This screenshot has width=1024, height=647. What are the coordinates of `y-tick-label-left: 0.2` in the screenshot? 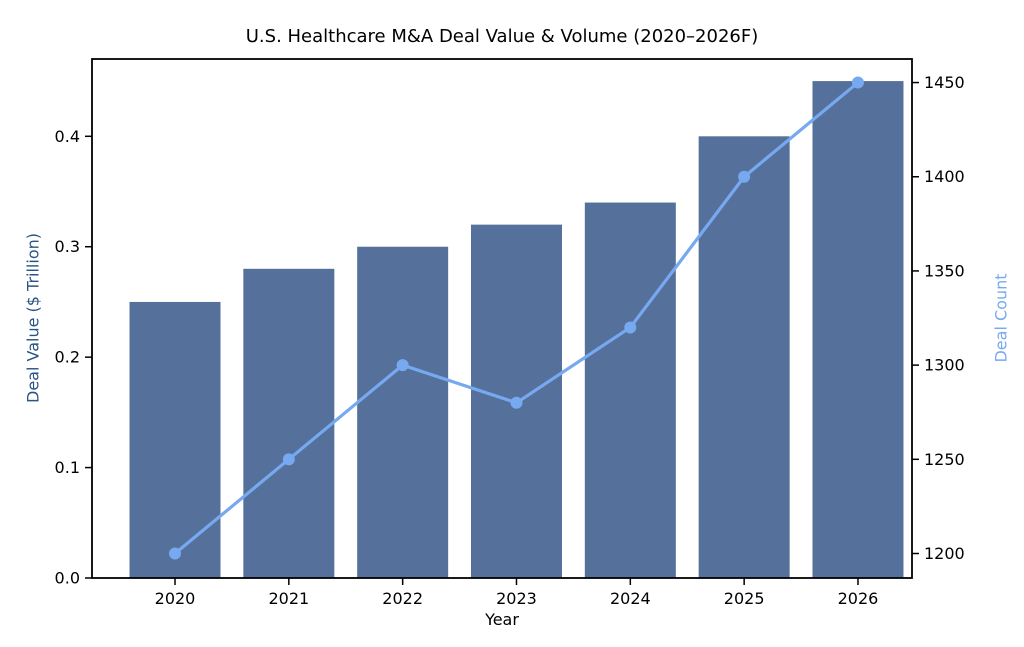 It's located at (67, 357).